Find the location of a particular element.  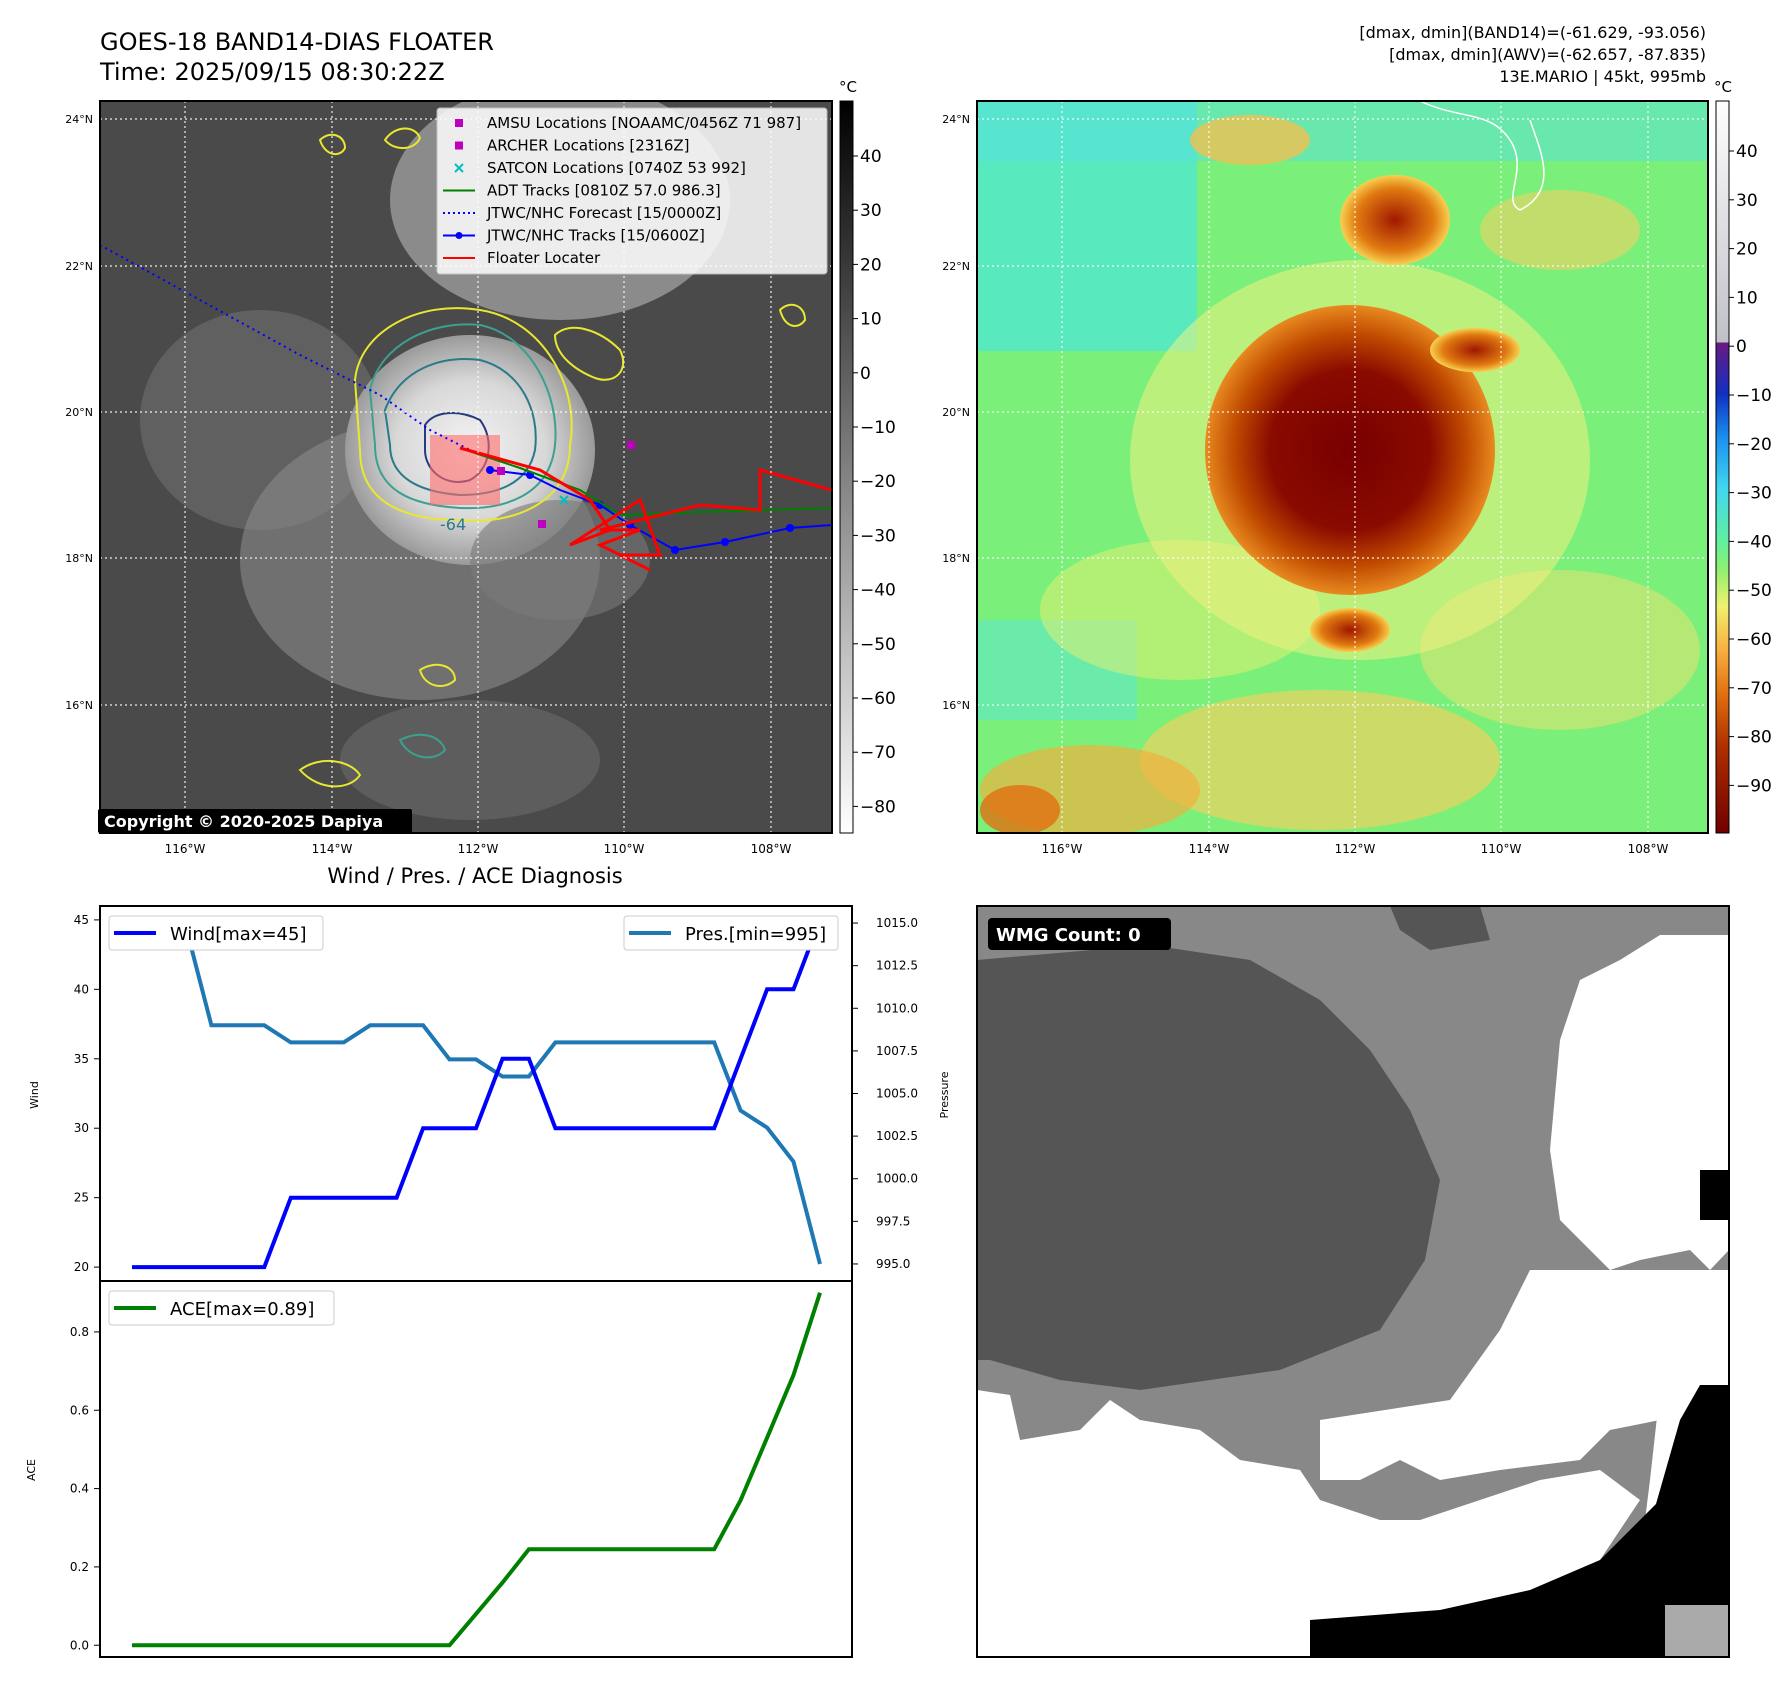

map-legend-entry: ARCHER Locations [2316Z] is located at coordinates (572, 146).